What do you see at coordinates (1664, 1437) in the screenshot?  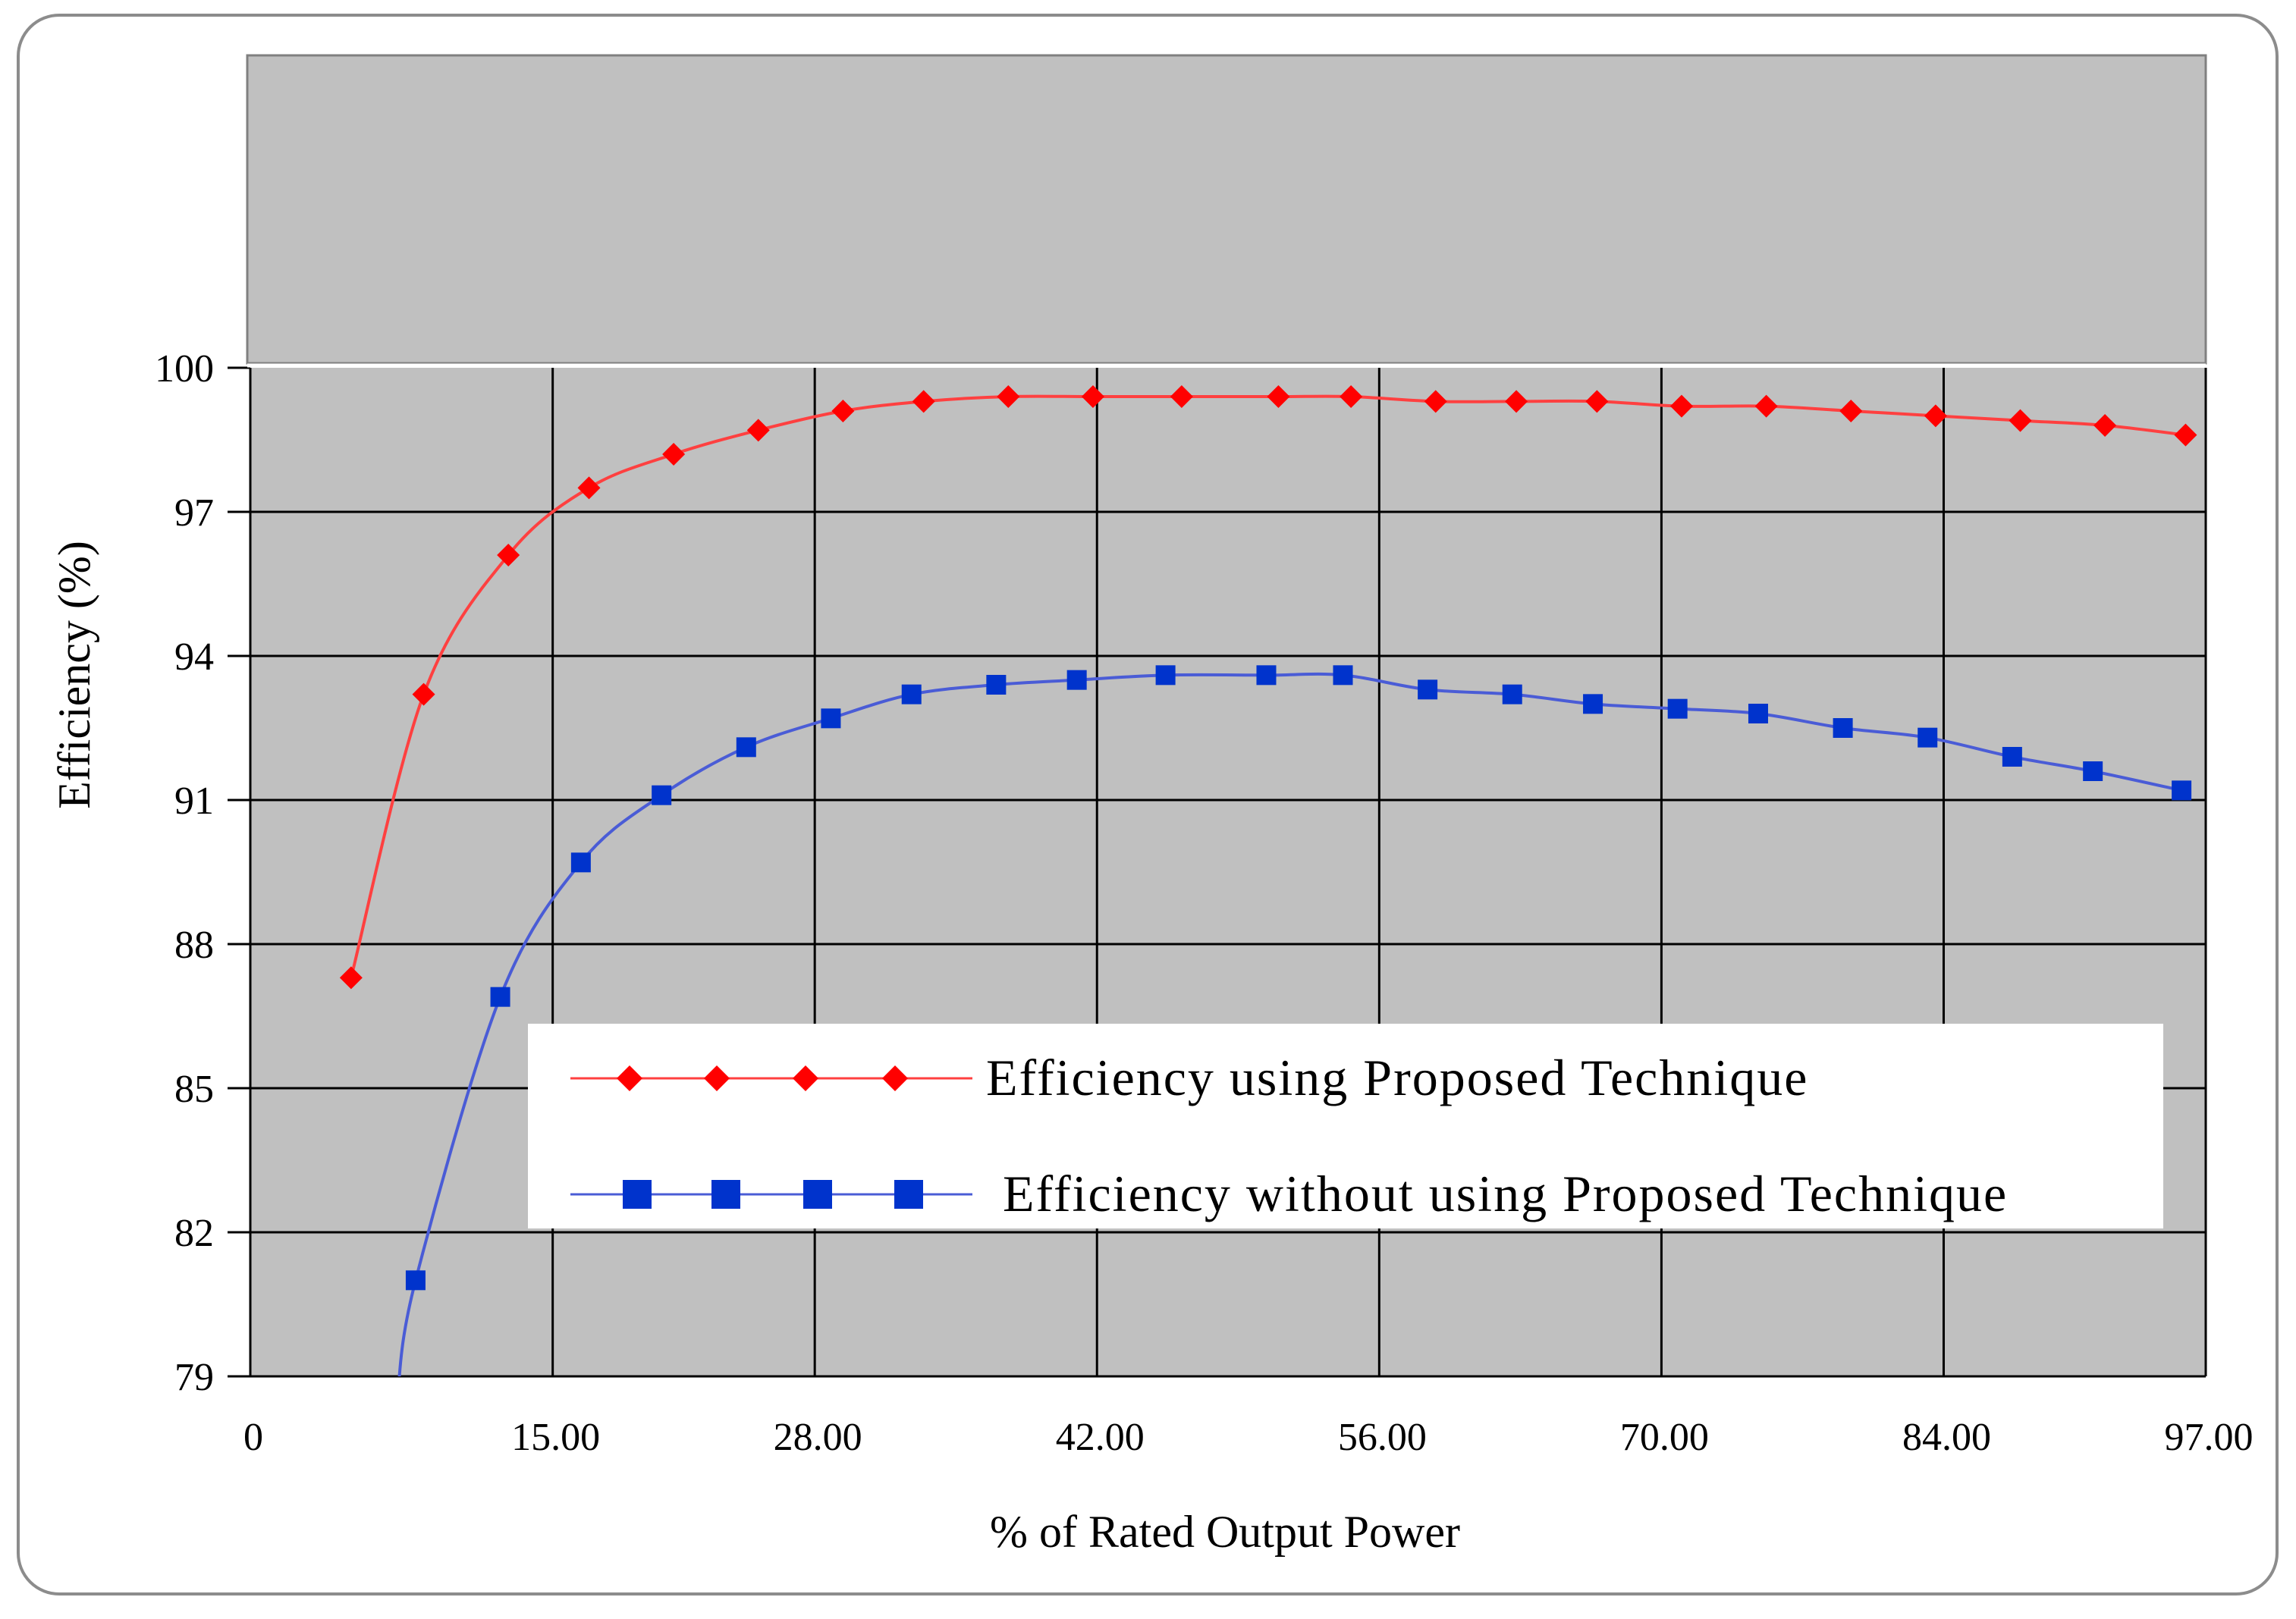 I see `x-tick-label: 70.00` at bounding box center [1664, 1437].